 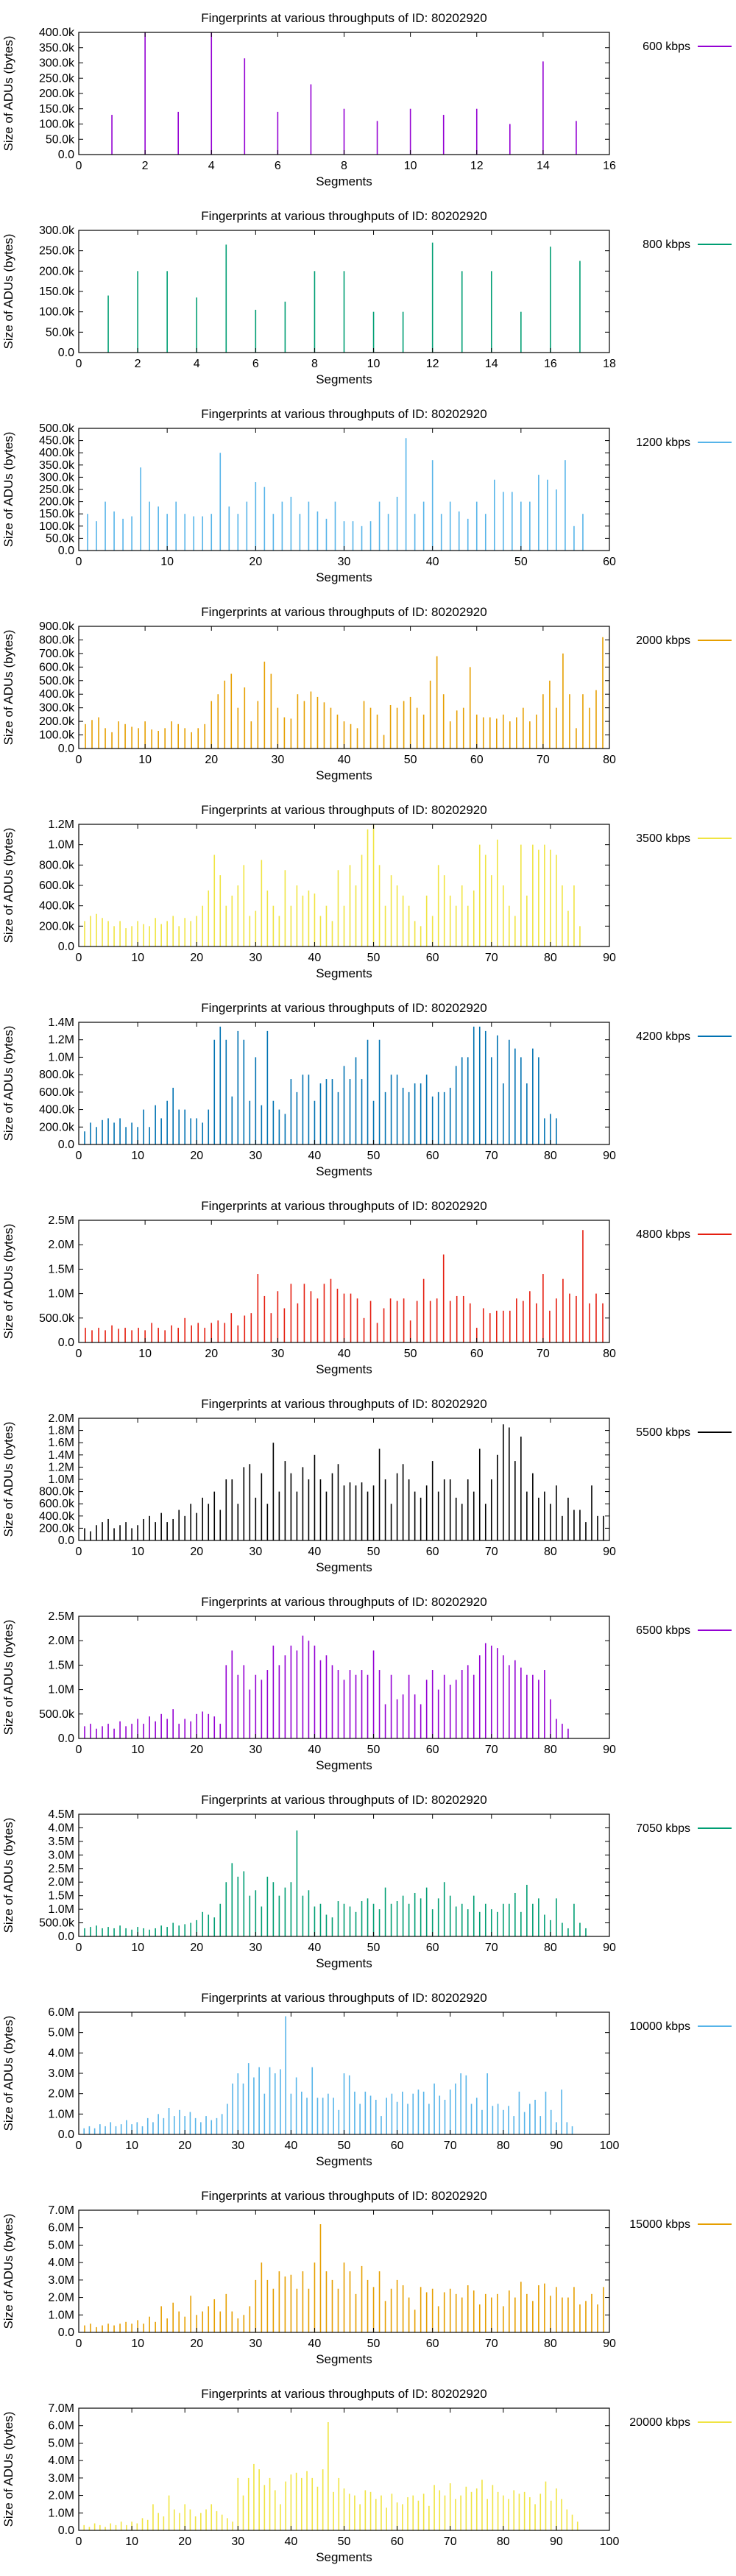 What do you see at coordinates (432, 364) in the screenshot?
I see `x-tick-label: 12` at bounding box center [432, 364].